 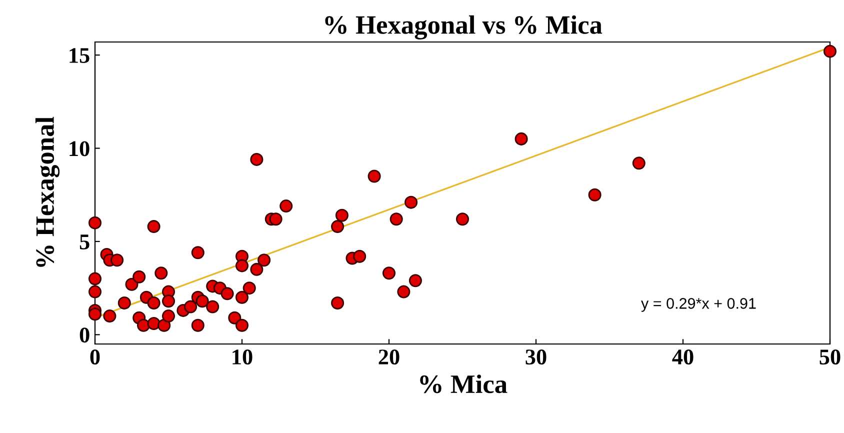 I want to click on x-axis-title: % Mica, so click(x=464, y=384).